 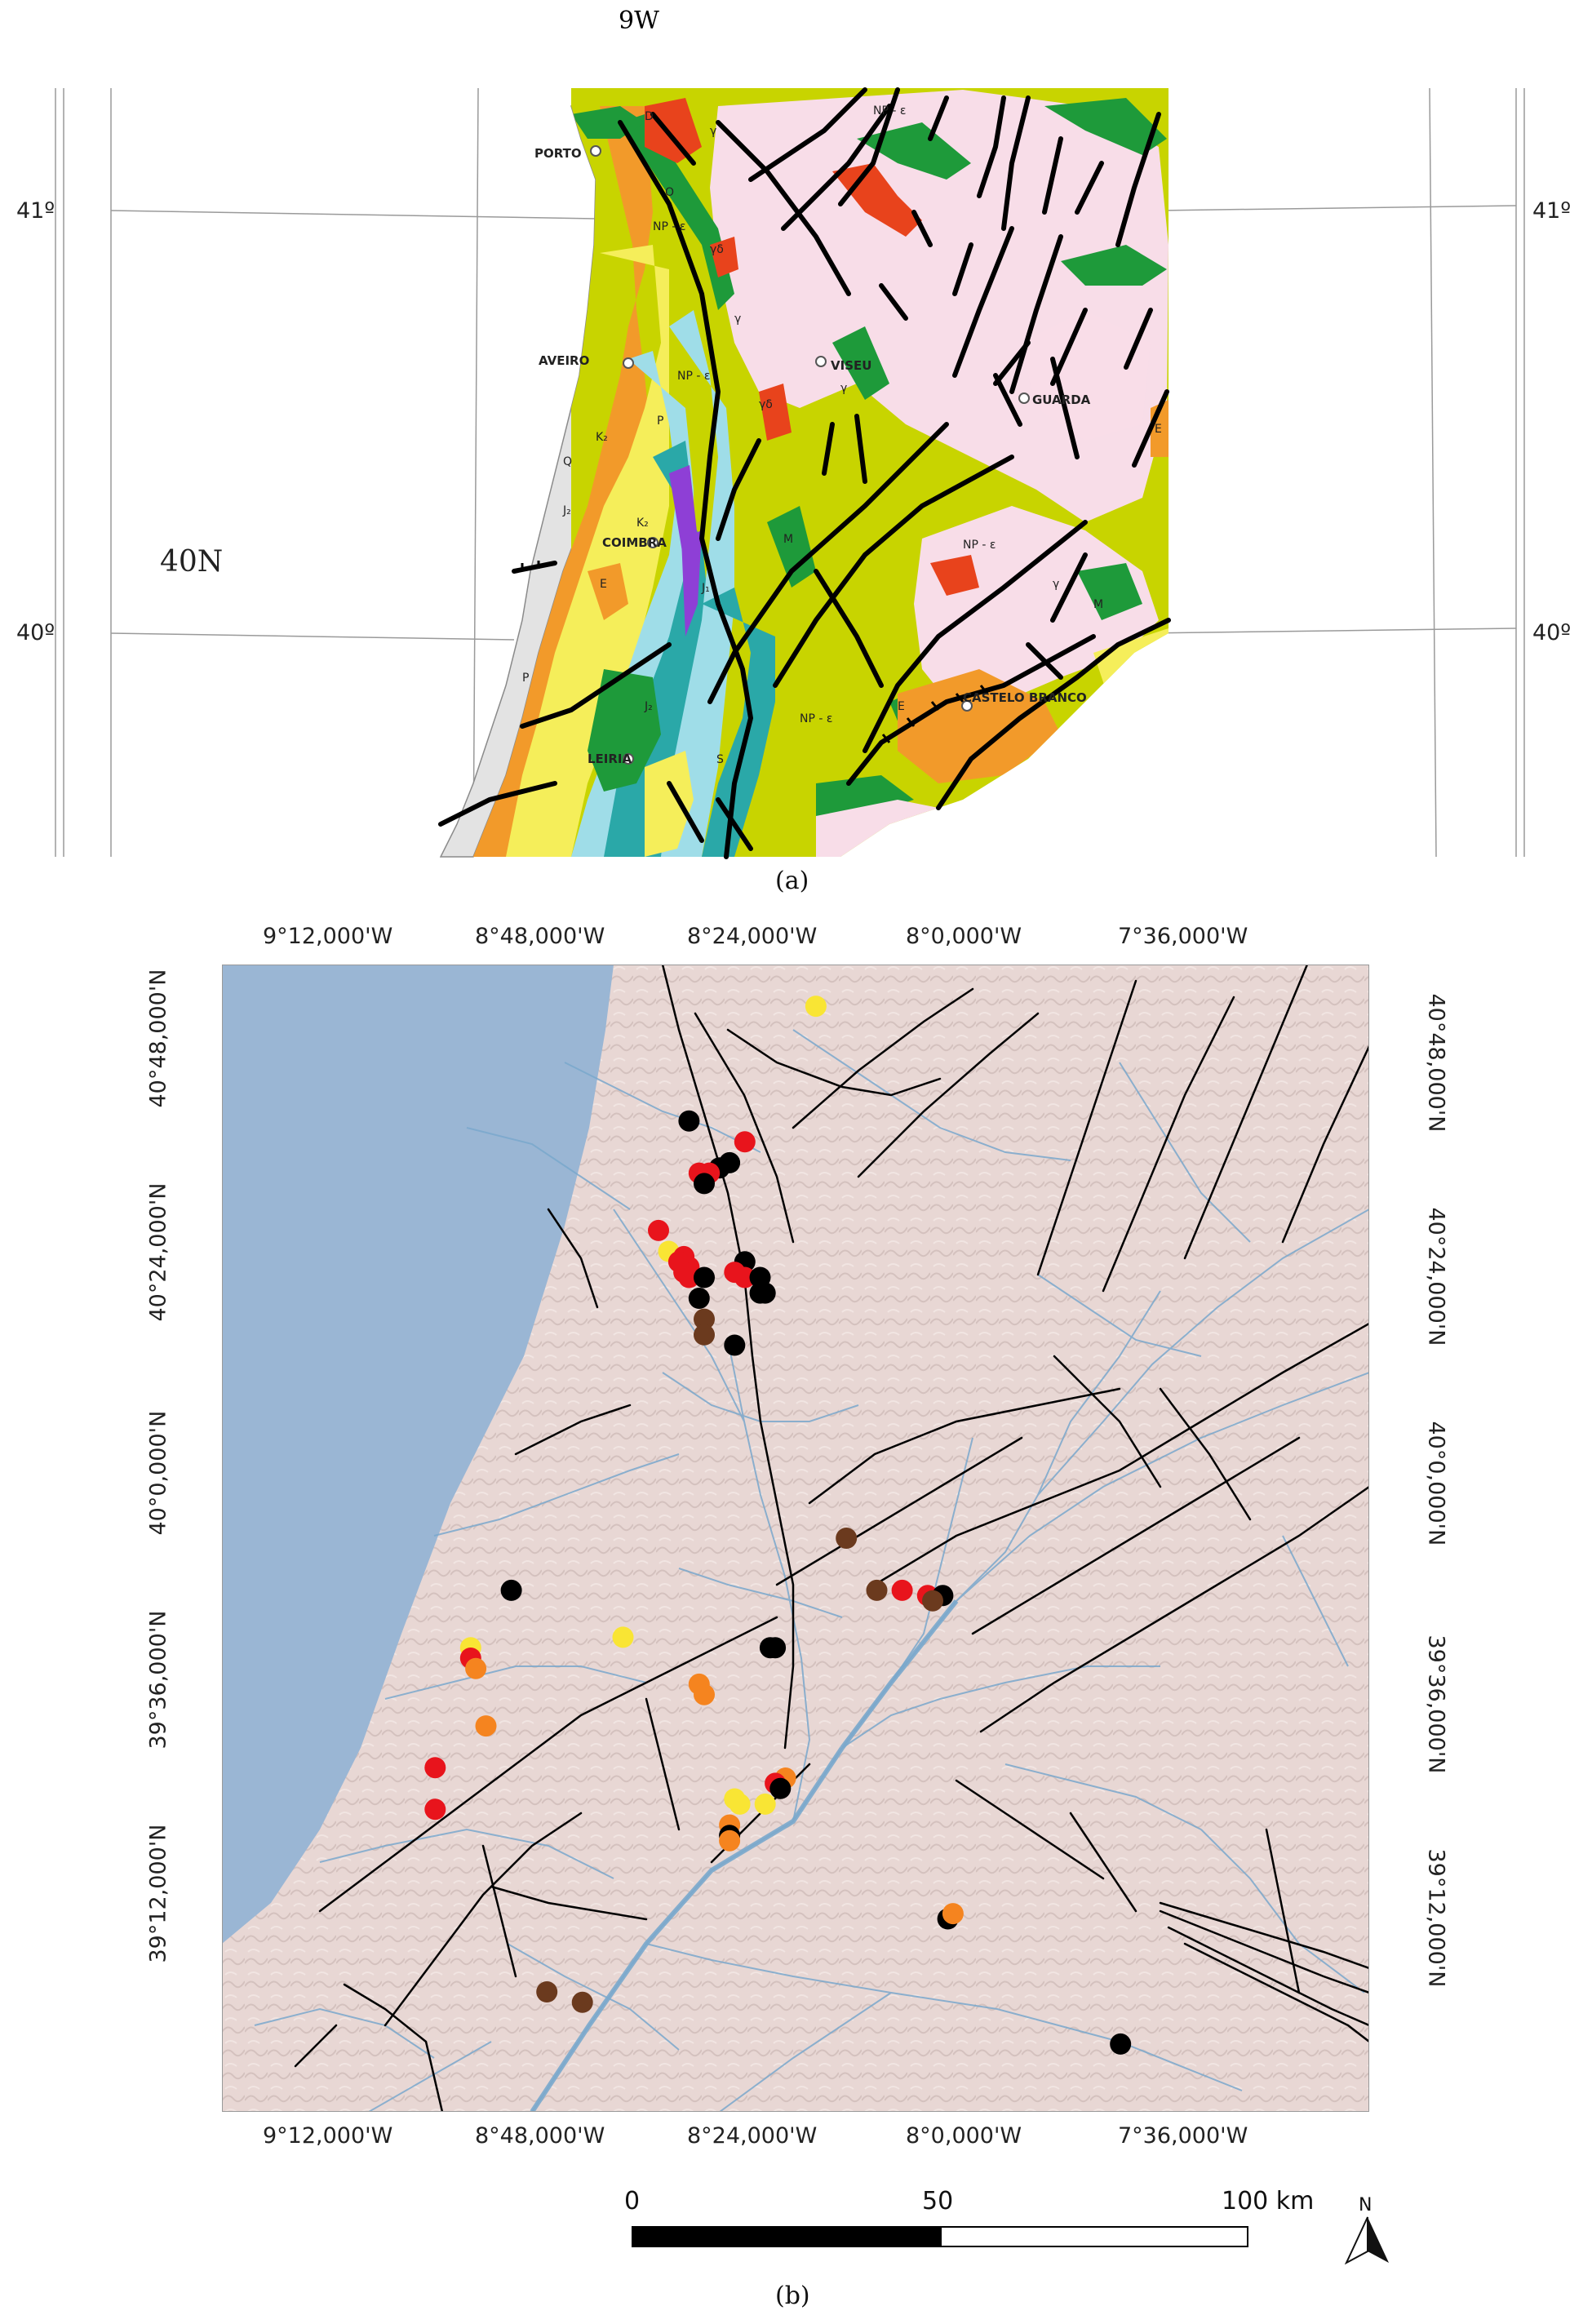 What do you see at coordinates (525, 678) in the screenshot?
I see `unit-label-p-2: P` at bounding box center [525, 678].